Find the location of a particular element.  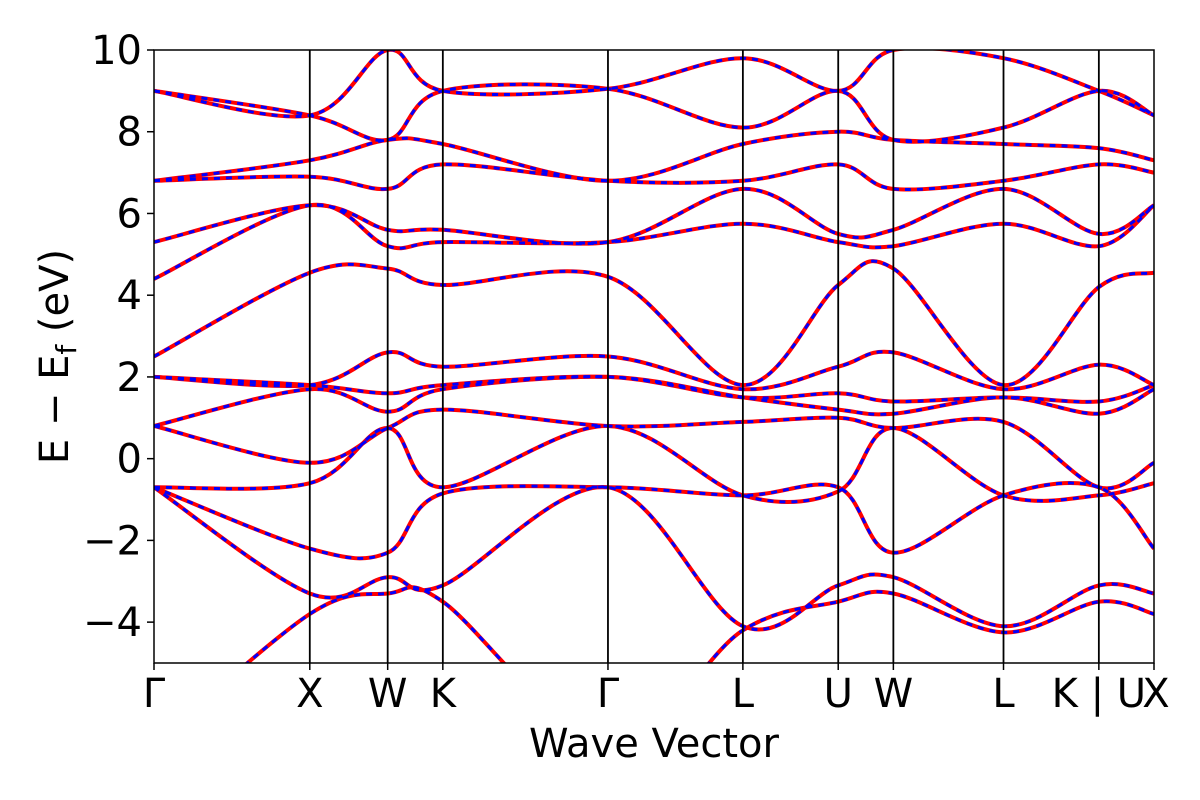

y-axis-title: E − Ef (eV) is located at coordinates (57, 356).